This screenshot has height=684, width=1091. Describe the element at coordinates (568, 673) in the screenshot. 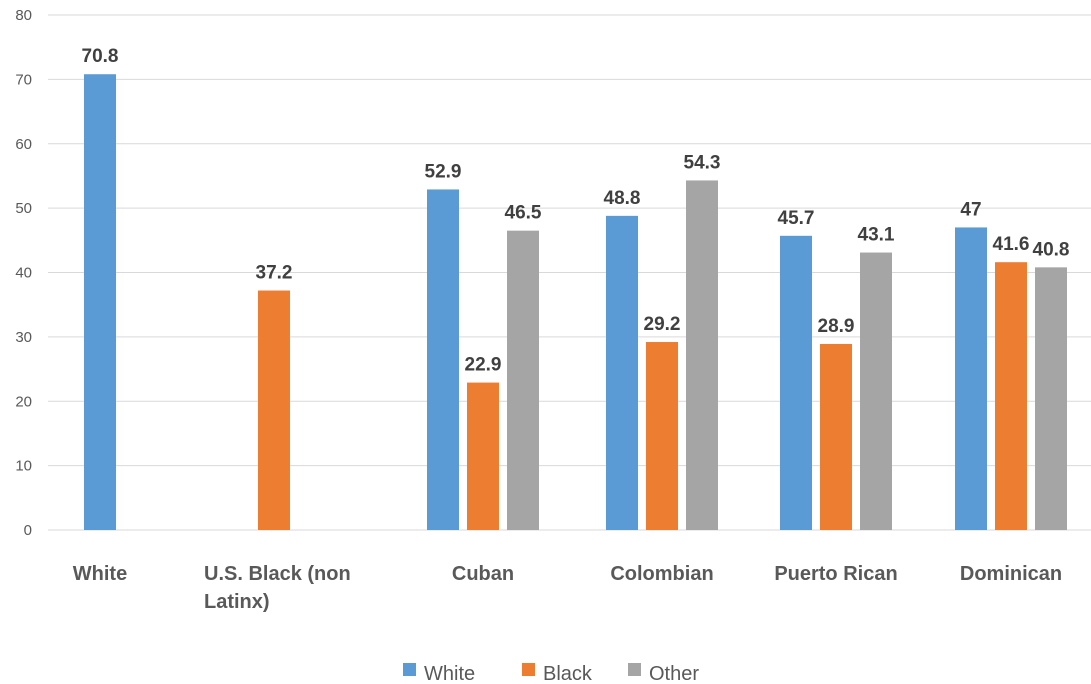

I see `legend-label-black: Black` at that location.